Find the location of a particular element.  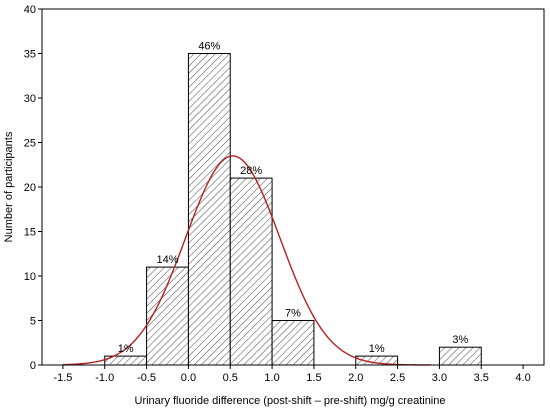

y-tick-label: 30 is located at coordinates (30, 99).